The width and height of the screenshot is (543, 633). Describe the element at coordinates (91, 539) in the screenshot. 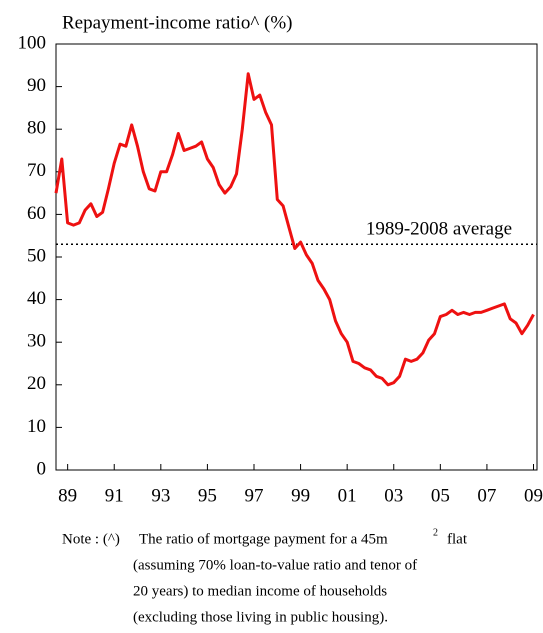

I see `note-head: Note : (^)` at that location.